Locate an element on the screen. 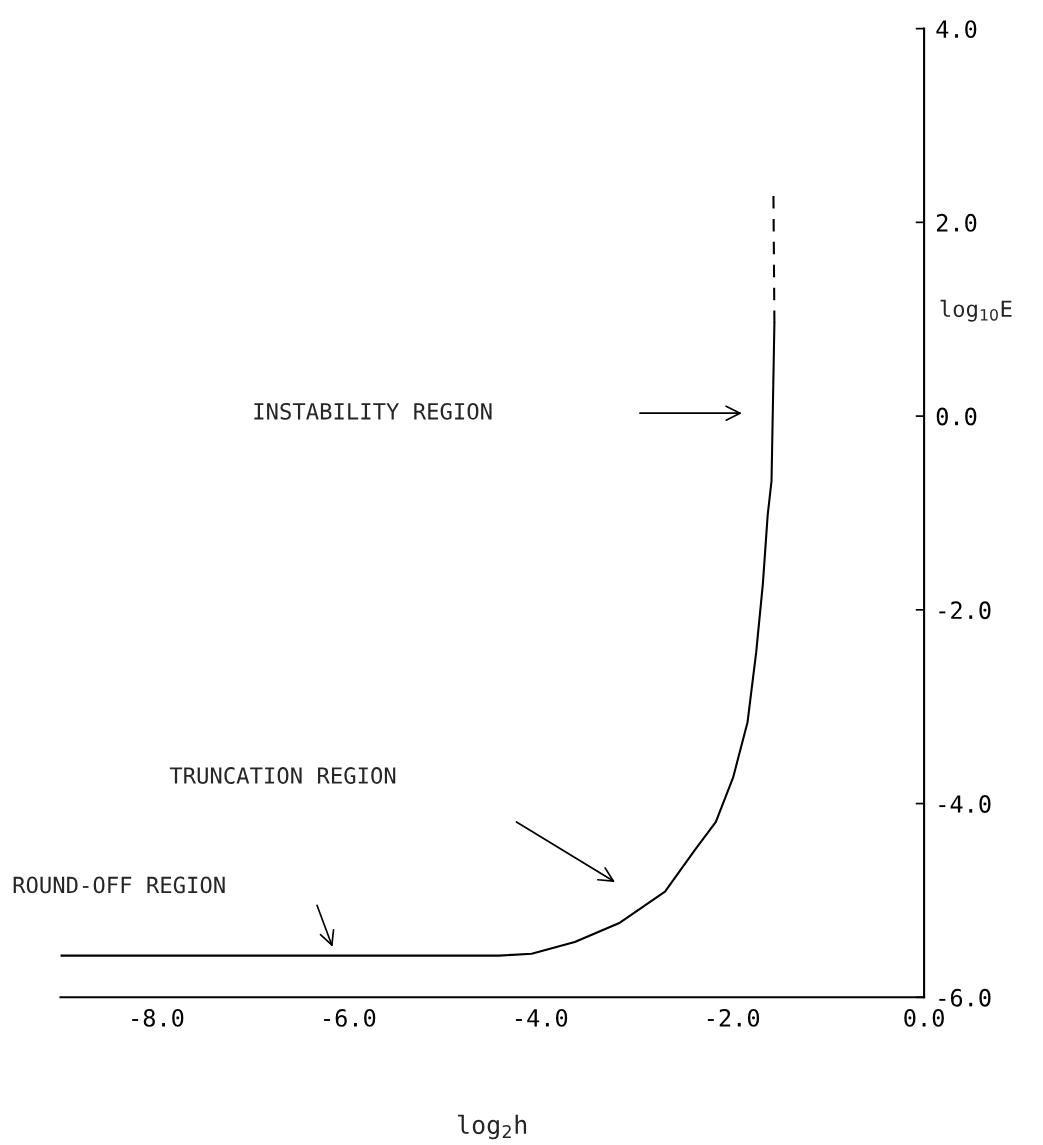  y-tick-label: 2.0 is located at coordinates (956, 222).